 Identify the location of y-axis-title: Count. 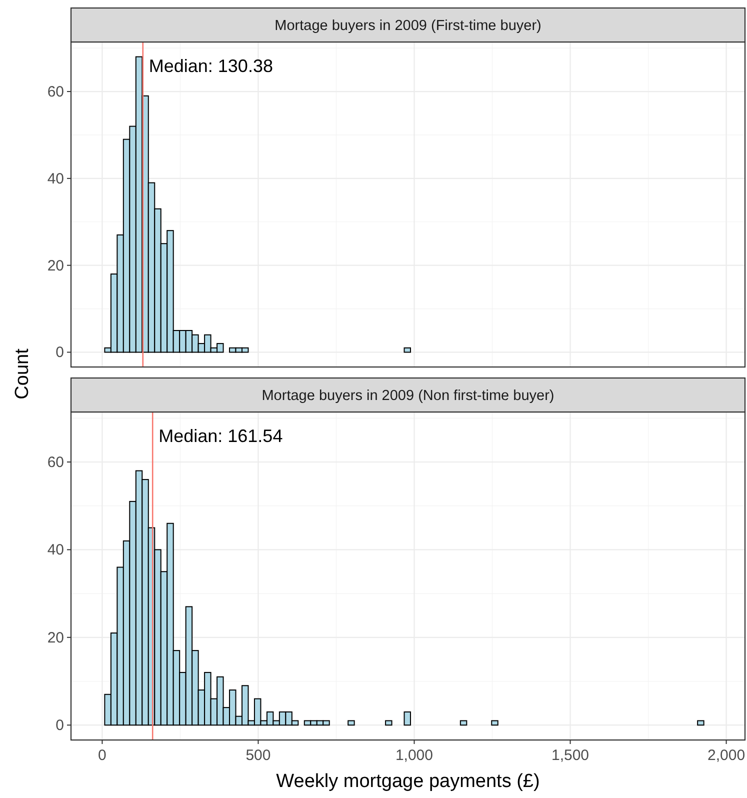
(22, 374).